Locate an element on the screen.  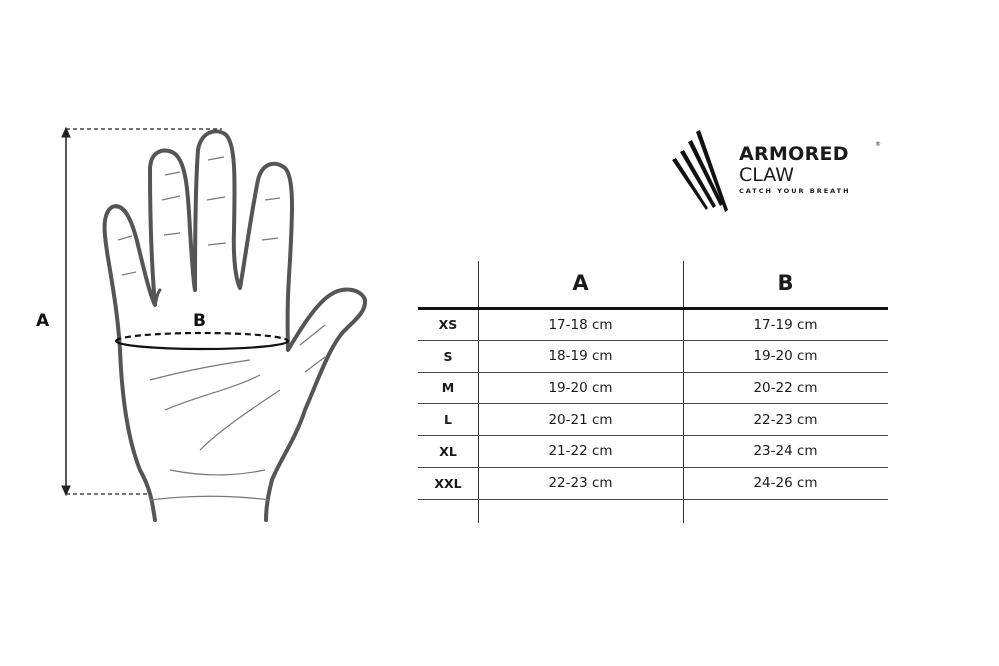
size-cell: M is located at coordinates (448, 388).